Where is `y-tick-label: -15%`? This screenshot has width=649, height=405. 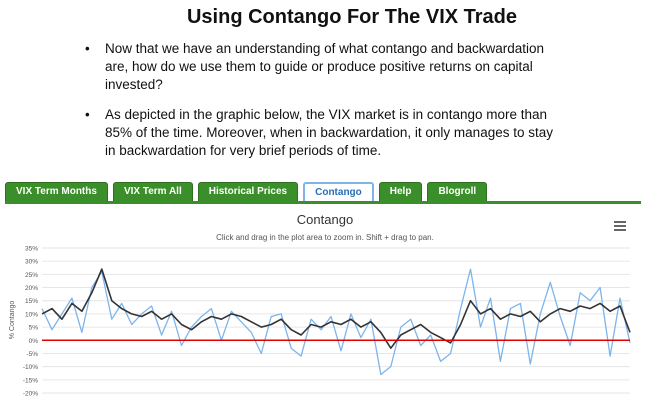
y-tick-label: -15% is located at coordinates (30, 380).